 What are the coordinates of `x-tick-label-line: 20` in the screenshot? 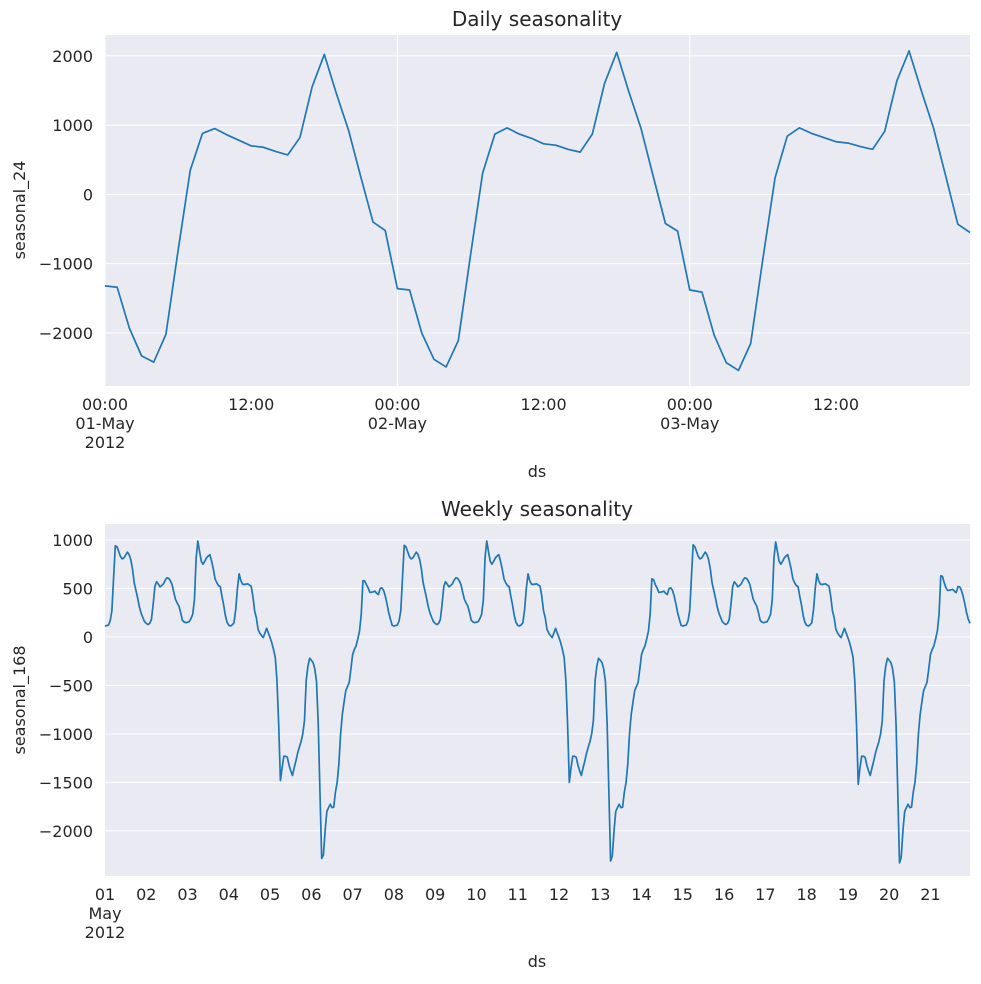 It's located at (889, 894).